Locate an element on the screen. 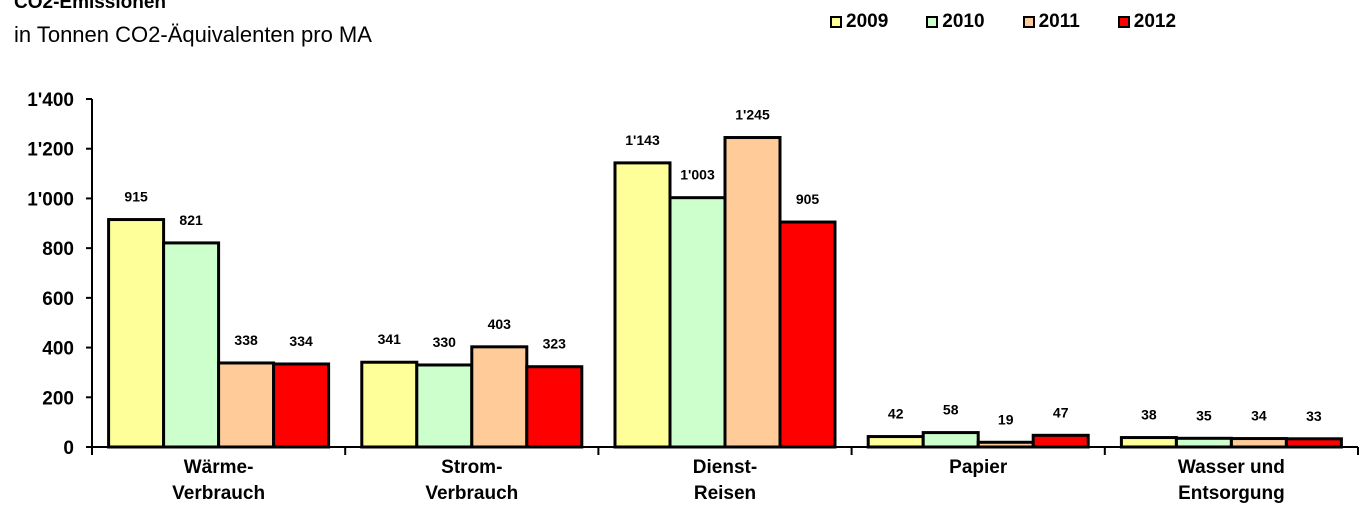 The width and height of the screenshot is (1370, 507). data-label-2012-4: 33 is located at coordinates (1314, 416).